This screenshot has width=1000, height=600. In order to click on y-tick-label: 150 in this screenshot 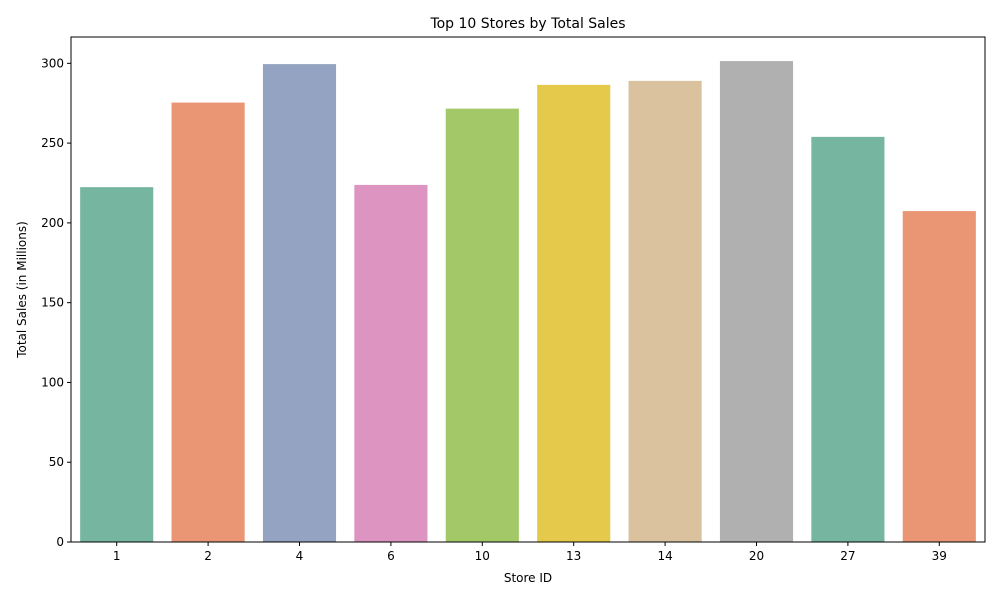, I will do `click(52, 303)`.